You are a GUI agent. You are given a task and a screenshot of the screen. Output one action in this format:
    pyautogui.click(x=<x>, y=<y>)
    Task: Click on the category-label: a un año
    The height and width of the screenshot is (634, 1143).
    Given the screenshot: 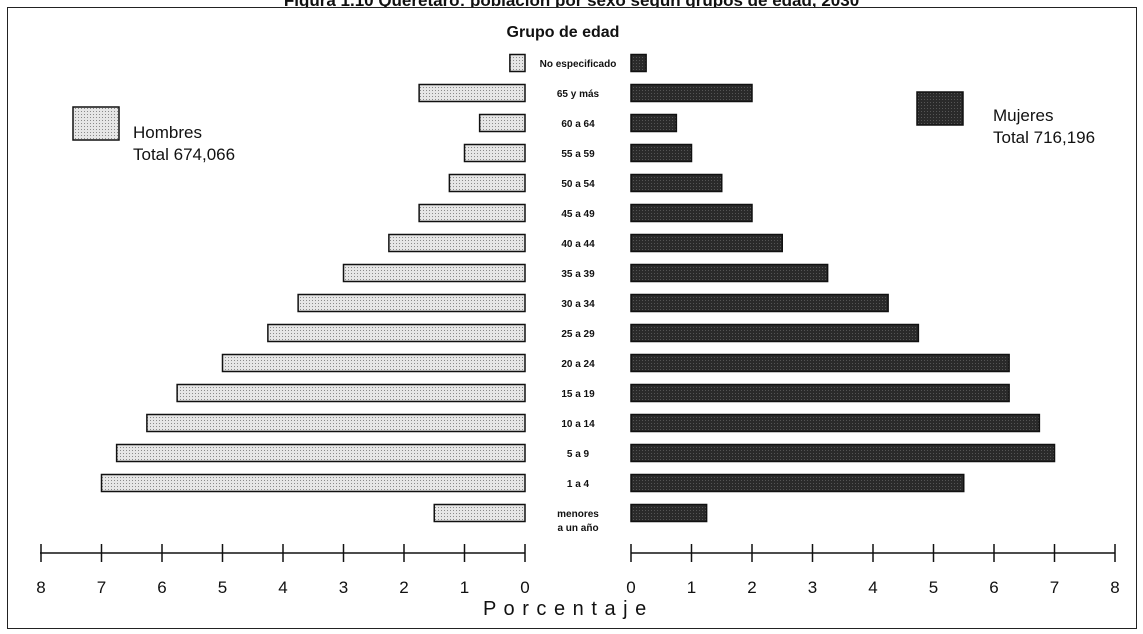 What is the action you would take?
    pyautogui.click(x=577, y=528)
    